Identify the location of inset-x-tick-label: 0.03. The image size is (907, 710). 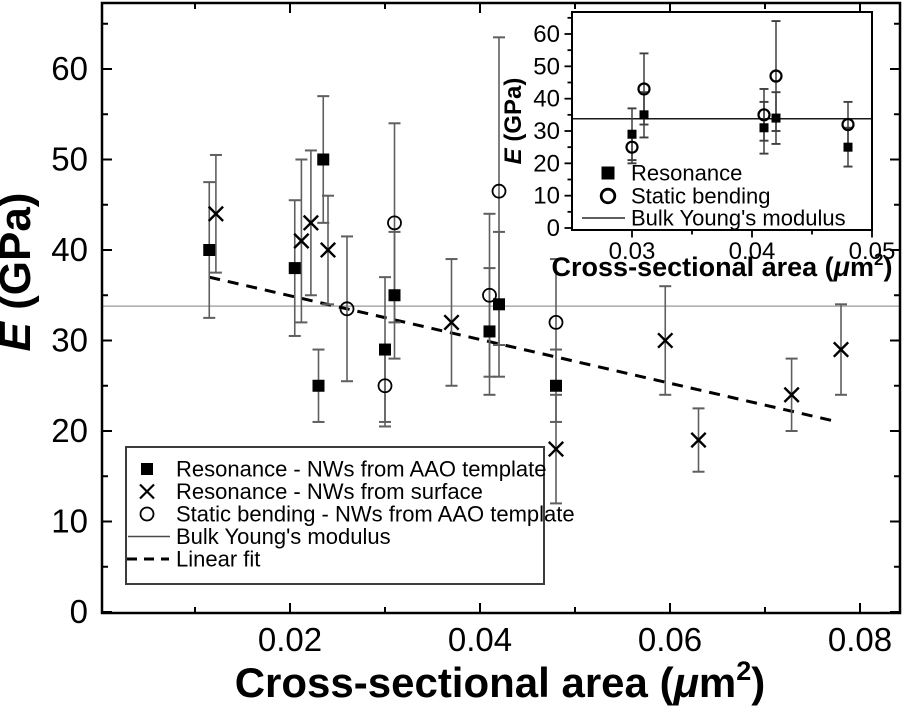
(632, 251).